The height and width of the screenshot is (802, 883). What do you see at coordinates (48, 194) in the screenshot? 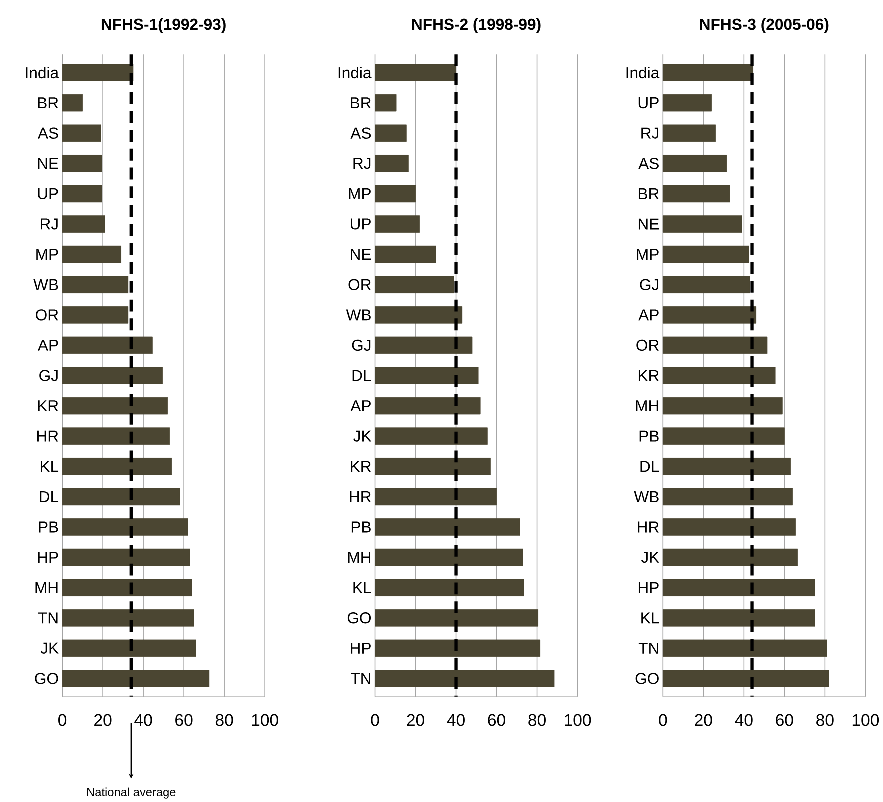
I see `y-tick-label: UP` at bounding box center [48, 194].